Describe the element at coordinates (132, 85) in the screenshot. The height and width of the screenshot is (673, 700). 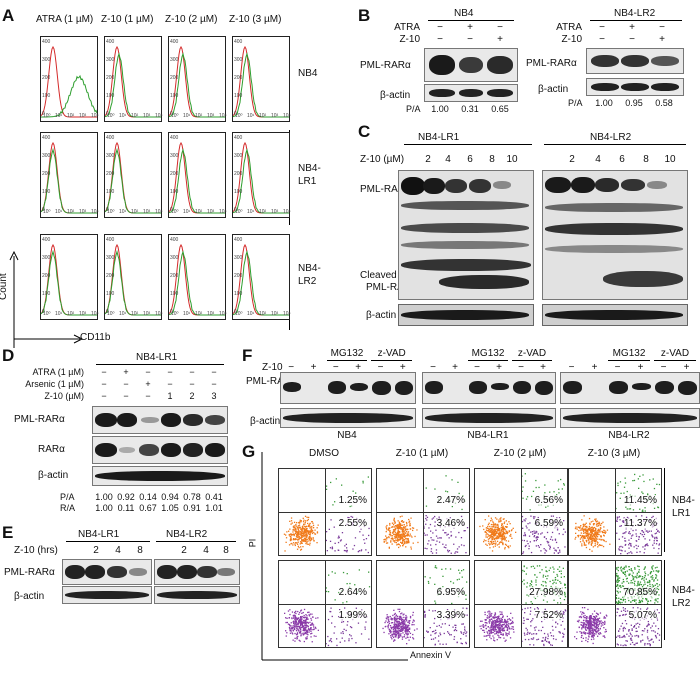
I see `a-curve-treated-r1-c2` at that location.